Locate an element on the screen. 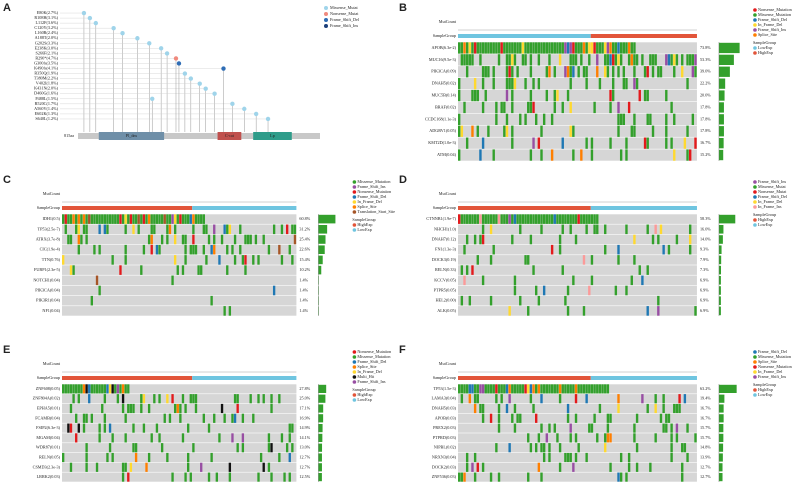  percent-label: 16.7% is located at coordinates (705, 417).